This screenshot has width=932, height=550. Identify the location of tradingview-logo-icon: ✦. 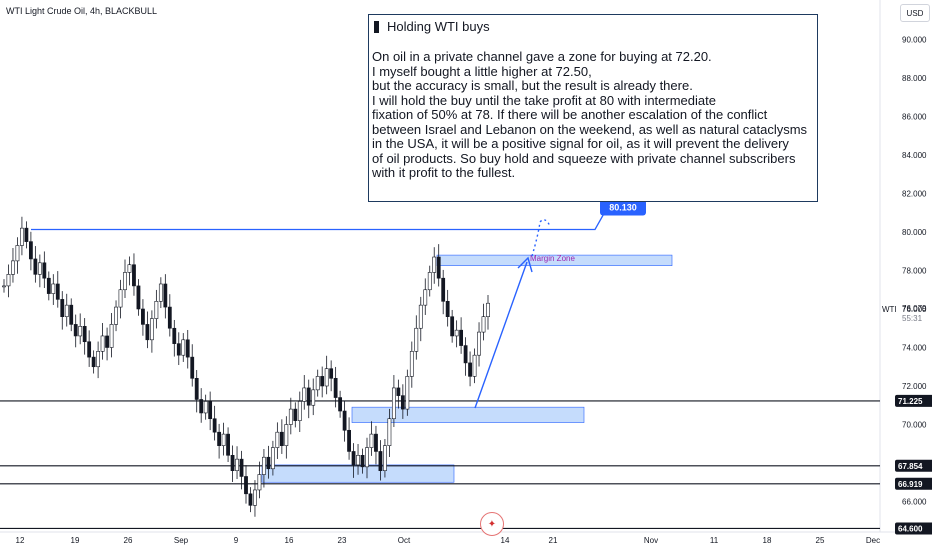
(492, 524).